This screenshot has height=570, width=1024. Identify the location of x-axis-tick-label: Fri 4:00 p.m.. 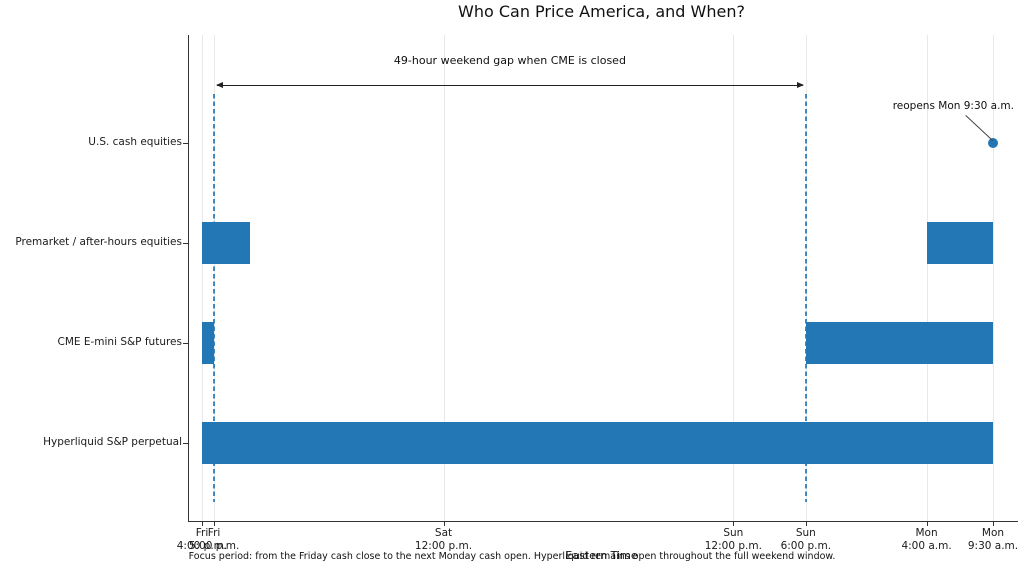
(202, 539).